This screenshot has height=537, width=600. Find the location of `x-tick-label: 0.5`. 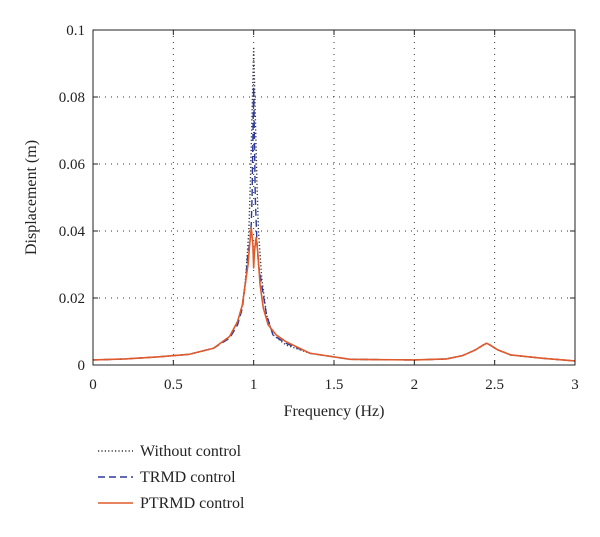

x-tick-label: 0.5 is located at coordinates (173, 385).